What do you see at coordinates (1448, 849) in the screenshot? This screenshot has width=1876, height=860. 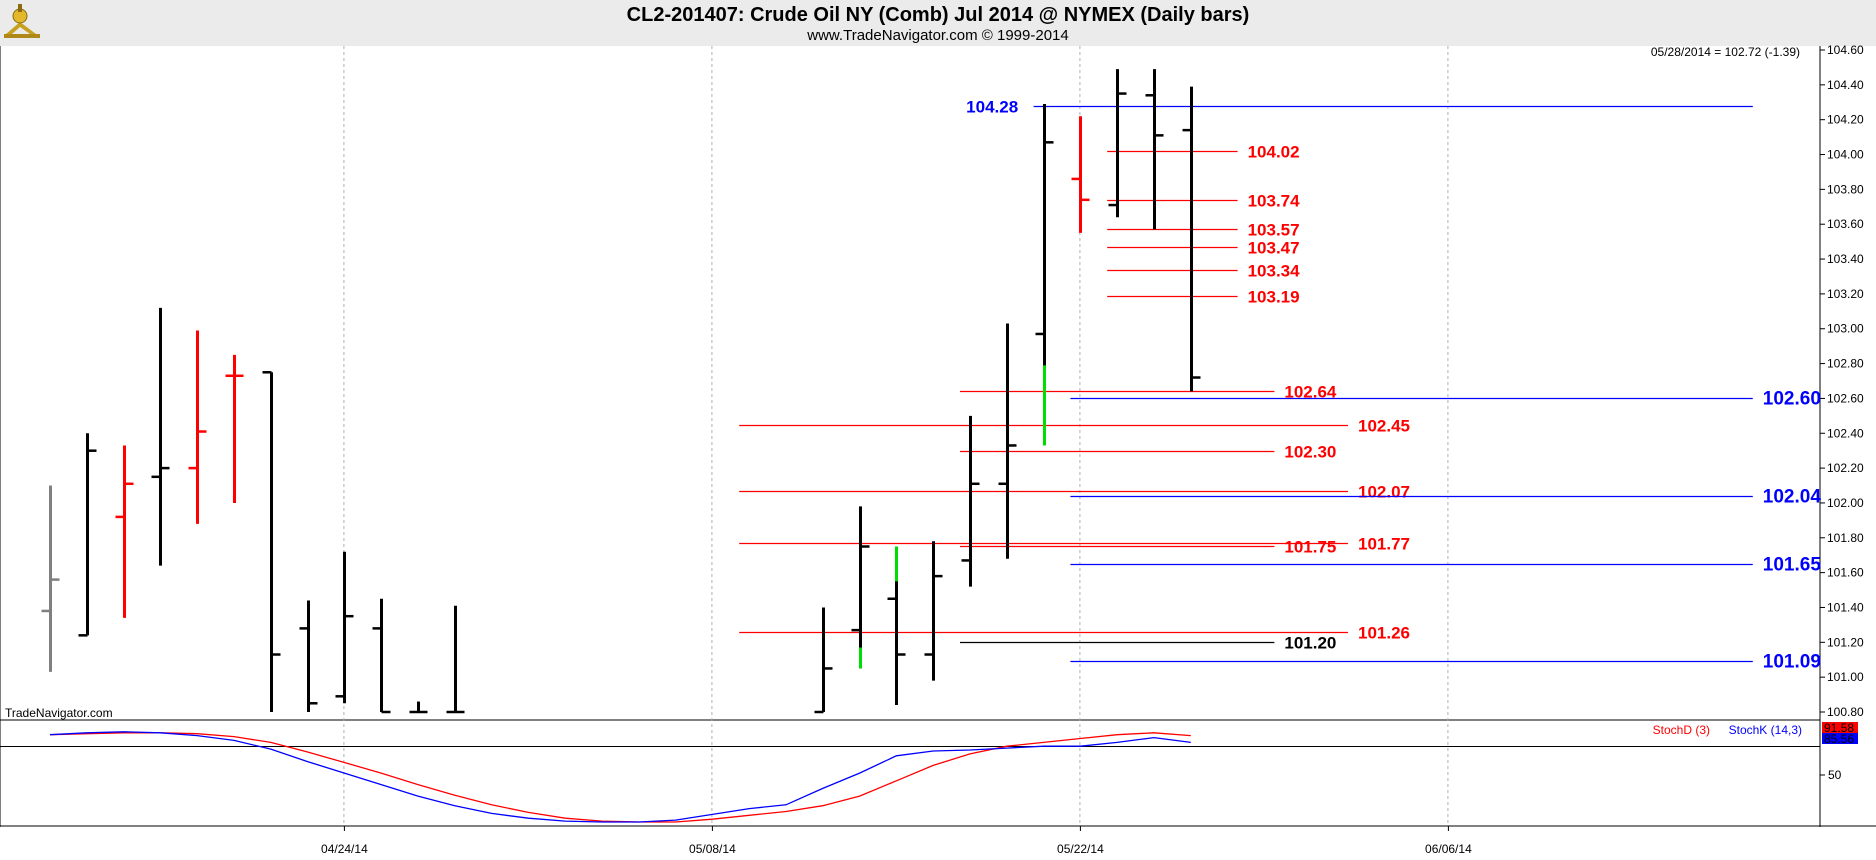 I see `date-tick-label: 06/06/14` at bounding box center [1448, 849].